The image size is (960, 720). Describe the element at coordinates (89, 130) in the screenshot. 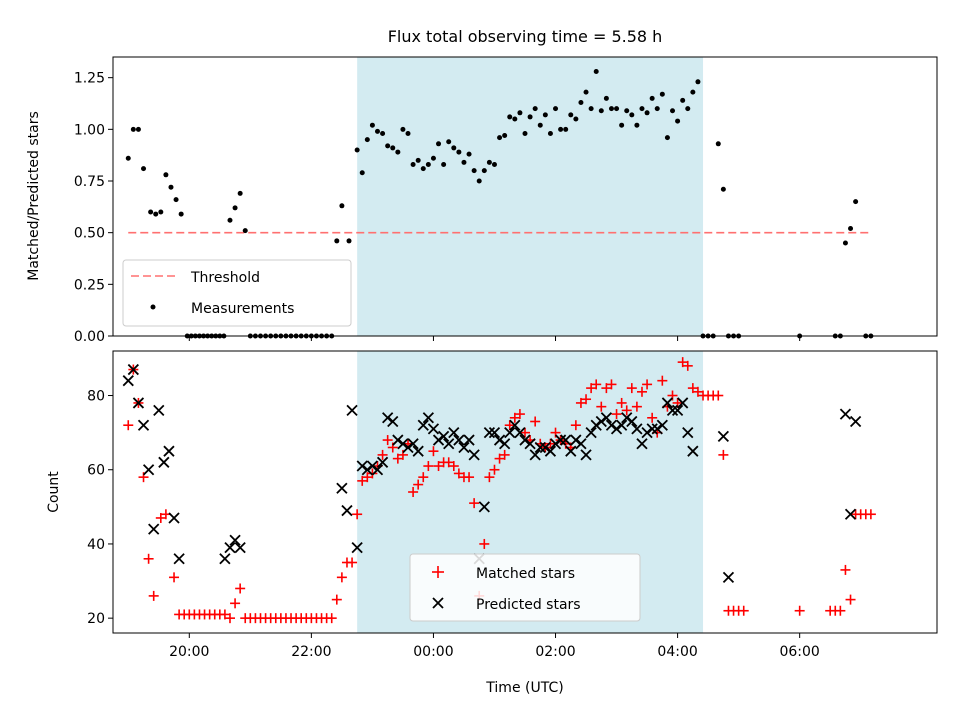

I see `y-tick-label-top: 1.00` at that location.